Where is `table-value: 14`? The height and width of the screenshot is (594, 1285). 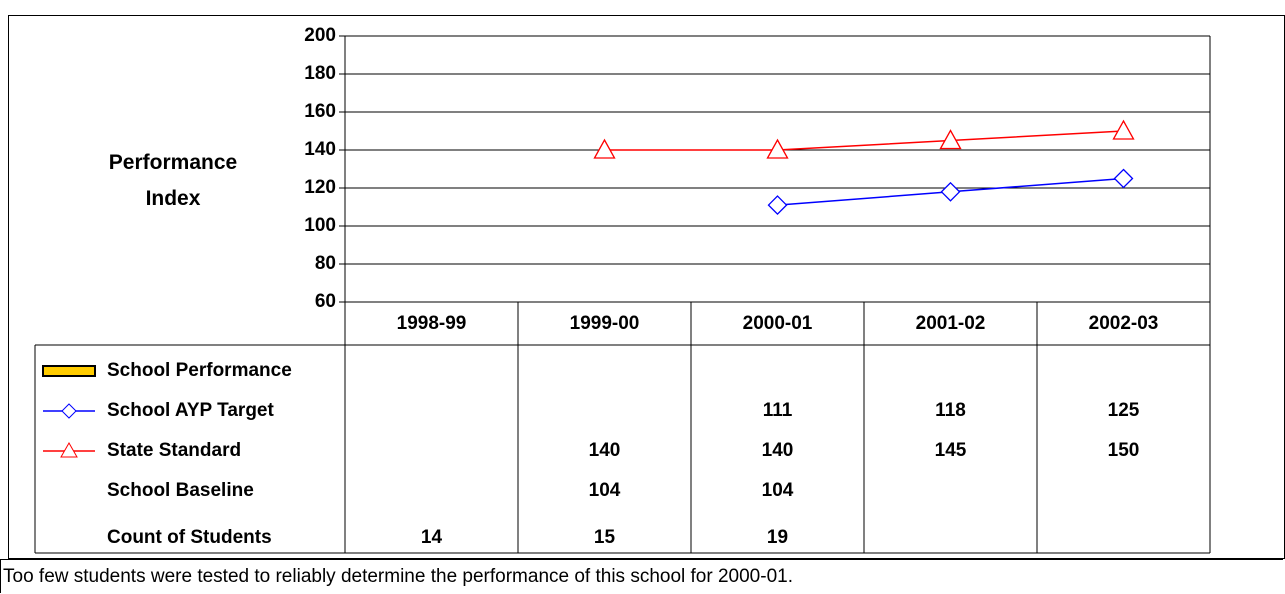
table-value: 14 is located at coordinates (432, 537).